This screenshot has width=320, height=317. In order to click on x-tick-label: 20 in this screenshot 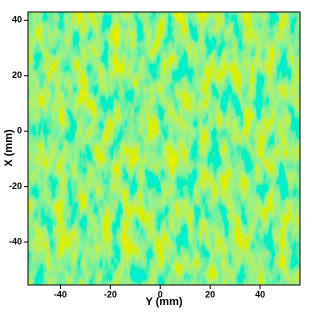, I will do `click(210, 294)`.